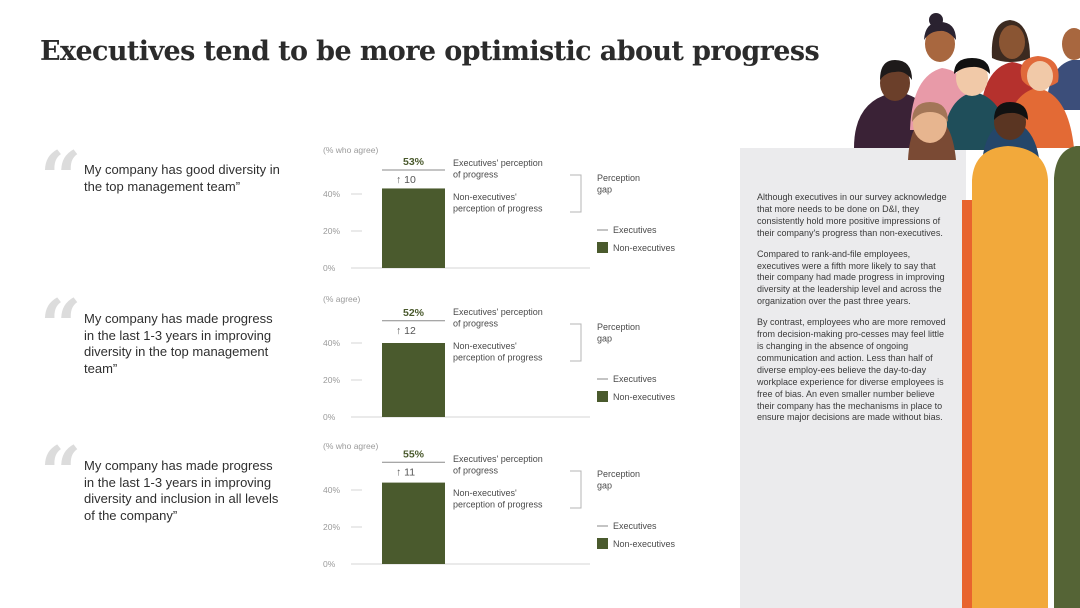  What do you see at coordinates (341, 299) in the screenshot?
I see `chart-subtitle: (% agree)` at bounding box center [341, 299].